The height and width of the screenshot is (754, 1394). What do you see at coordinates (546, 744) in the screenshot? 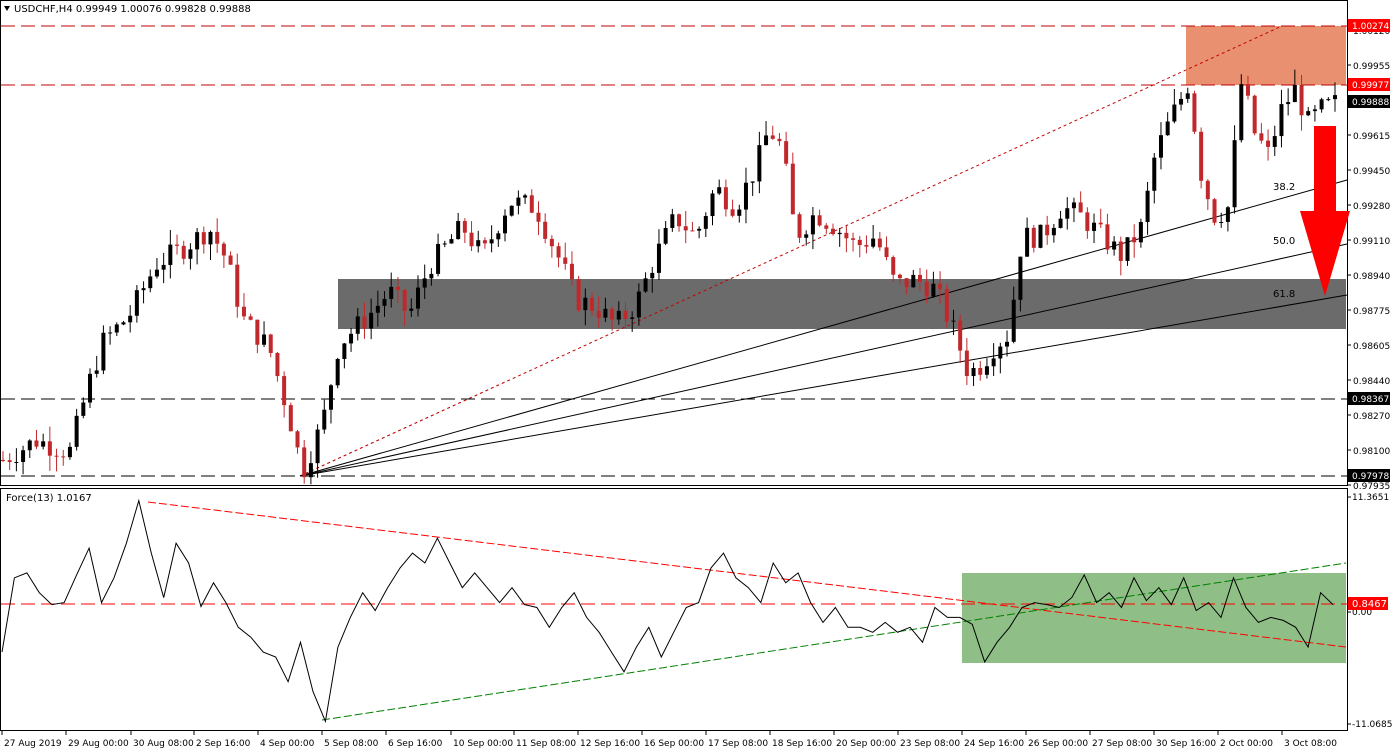
I see `time-tick-label: 11 Sep 08:00` at bounding box center [546, 744].